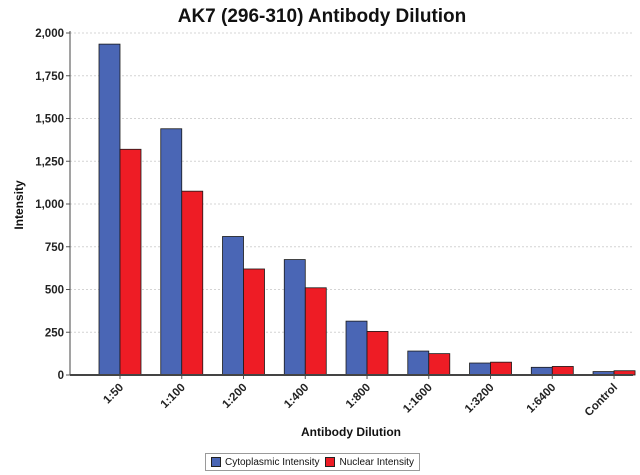 The height and width of the screenshot is (475, 640). I want to click on x-tick-label: 1:6400, so click(542, 399).